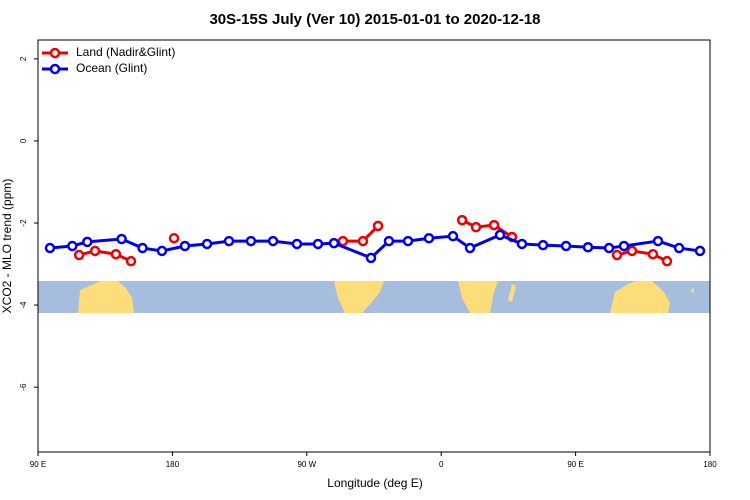  I want to click on legend-label: Land (Nadir&Glint), so click(125, 52).